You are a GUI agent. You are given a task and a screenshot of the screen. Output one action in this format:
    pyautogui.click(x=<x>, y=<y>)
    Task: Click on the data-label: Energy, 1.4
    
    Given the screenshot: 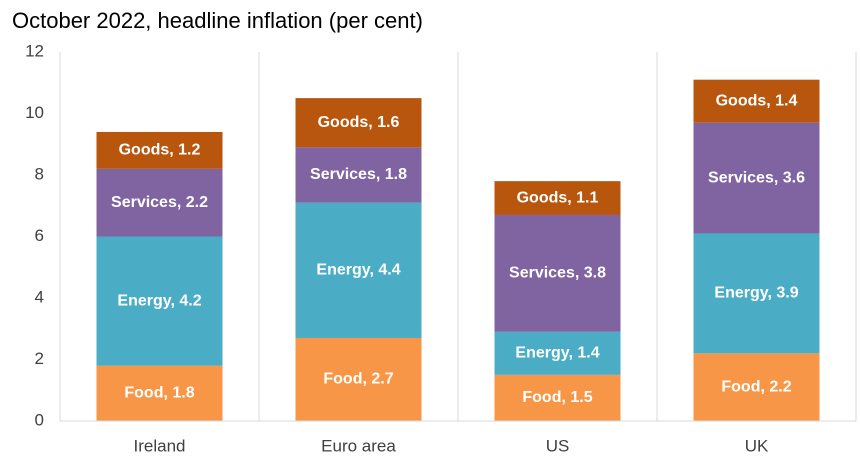 What is the action you would take?
    pyautogui.click(x=557, y=353)
    